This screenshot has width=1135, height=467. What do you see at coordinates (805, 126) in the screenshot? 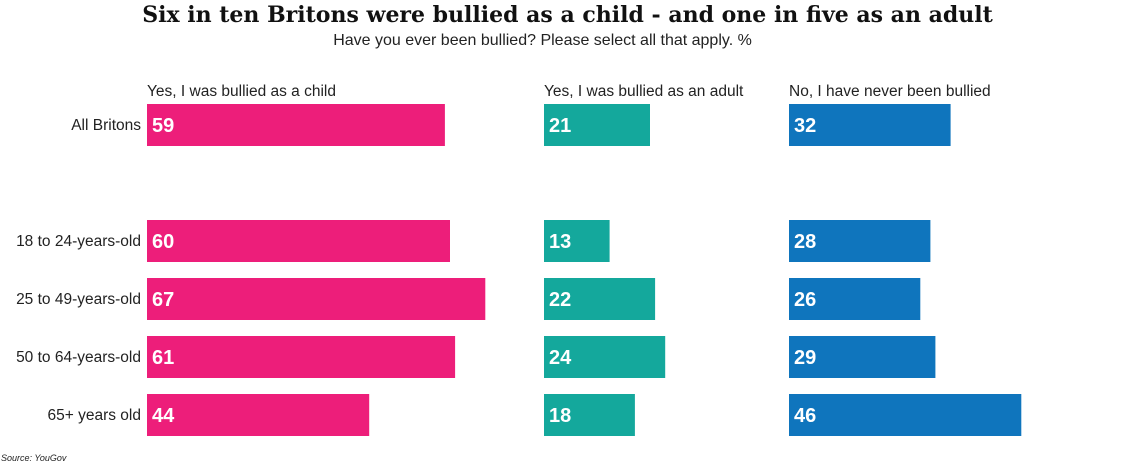
I see `data-label: 32` at bounding box center [805, 126].